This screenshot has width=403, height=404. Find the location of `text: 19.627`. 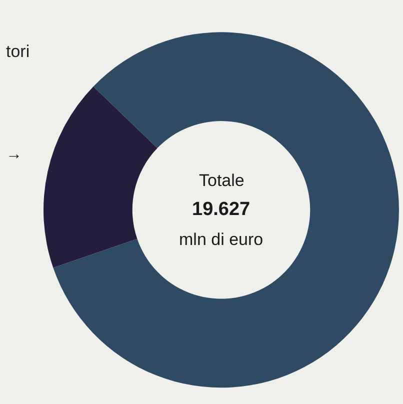

text: 19.627 is located at coordinates (221, 209).